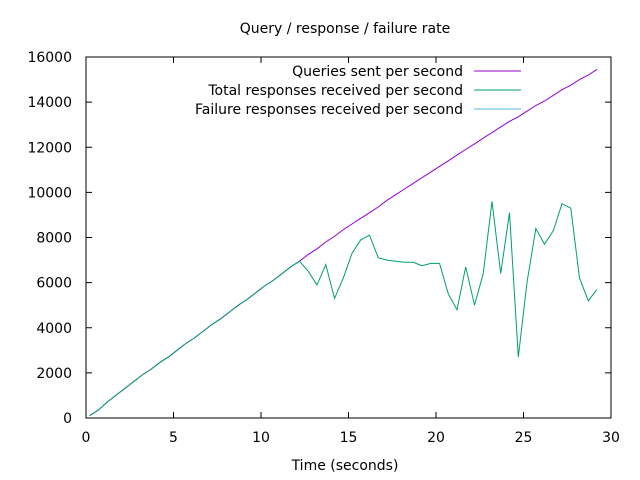  What do you see at coordinates (49, 103) in the screenshot?
I see `y-tick-label: 14000` at bounding box center [49, 103].